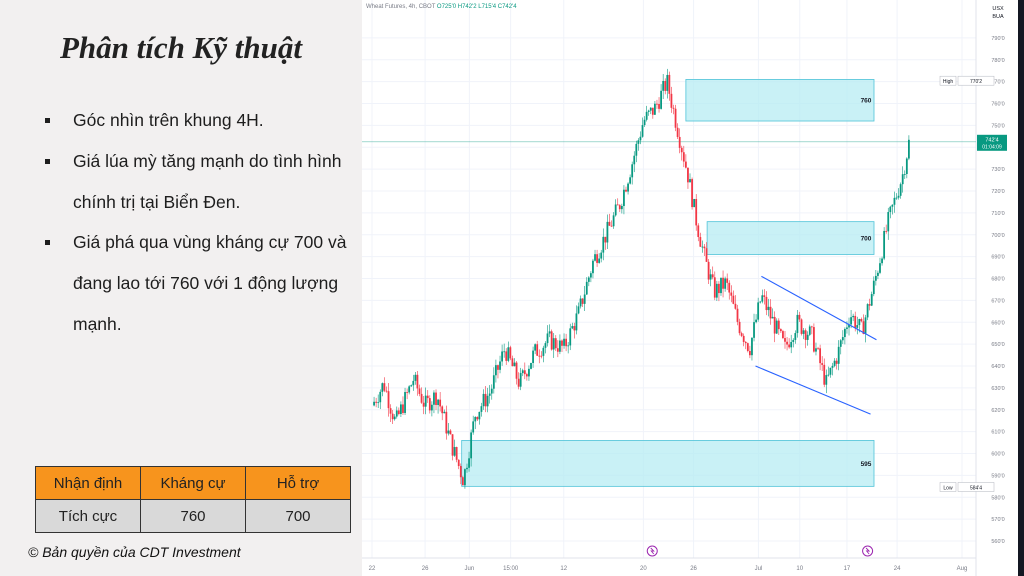  Describe the element at coordinates (997, 520) in the screenshot. I see `y-tick-label: 570'0` at that location.